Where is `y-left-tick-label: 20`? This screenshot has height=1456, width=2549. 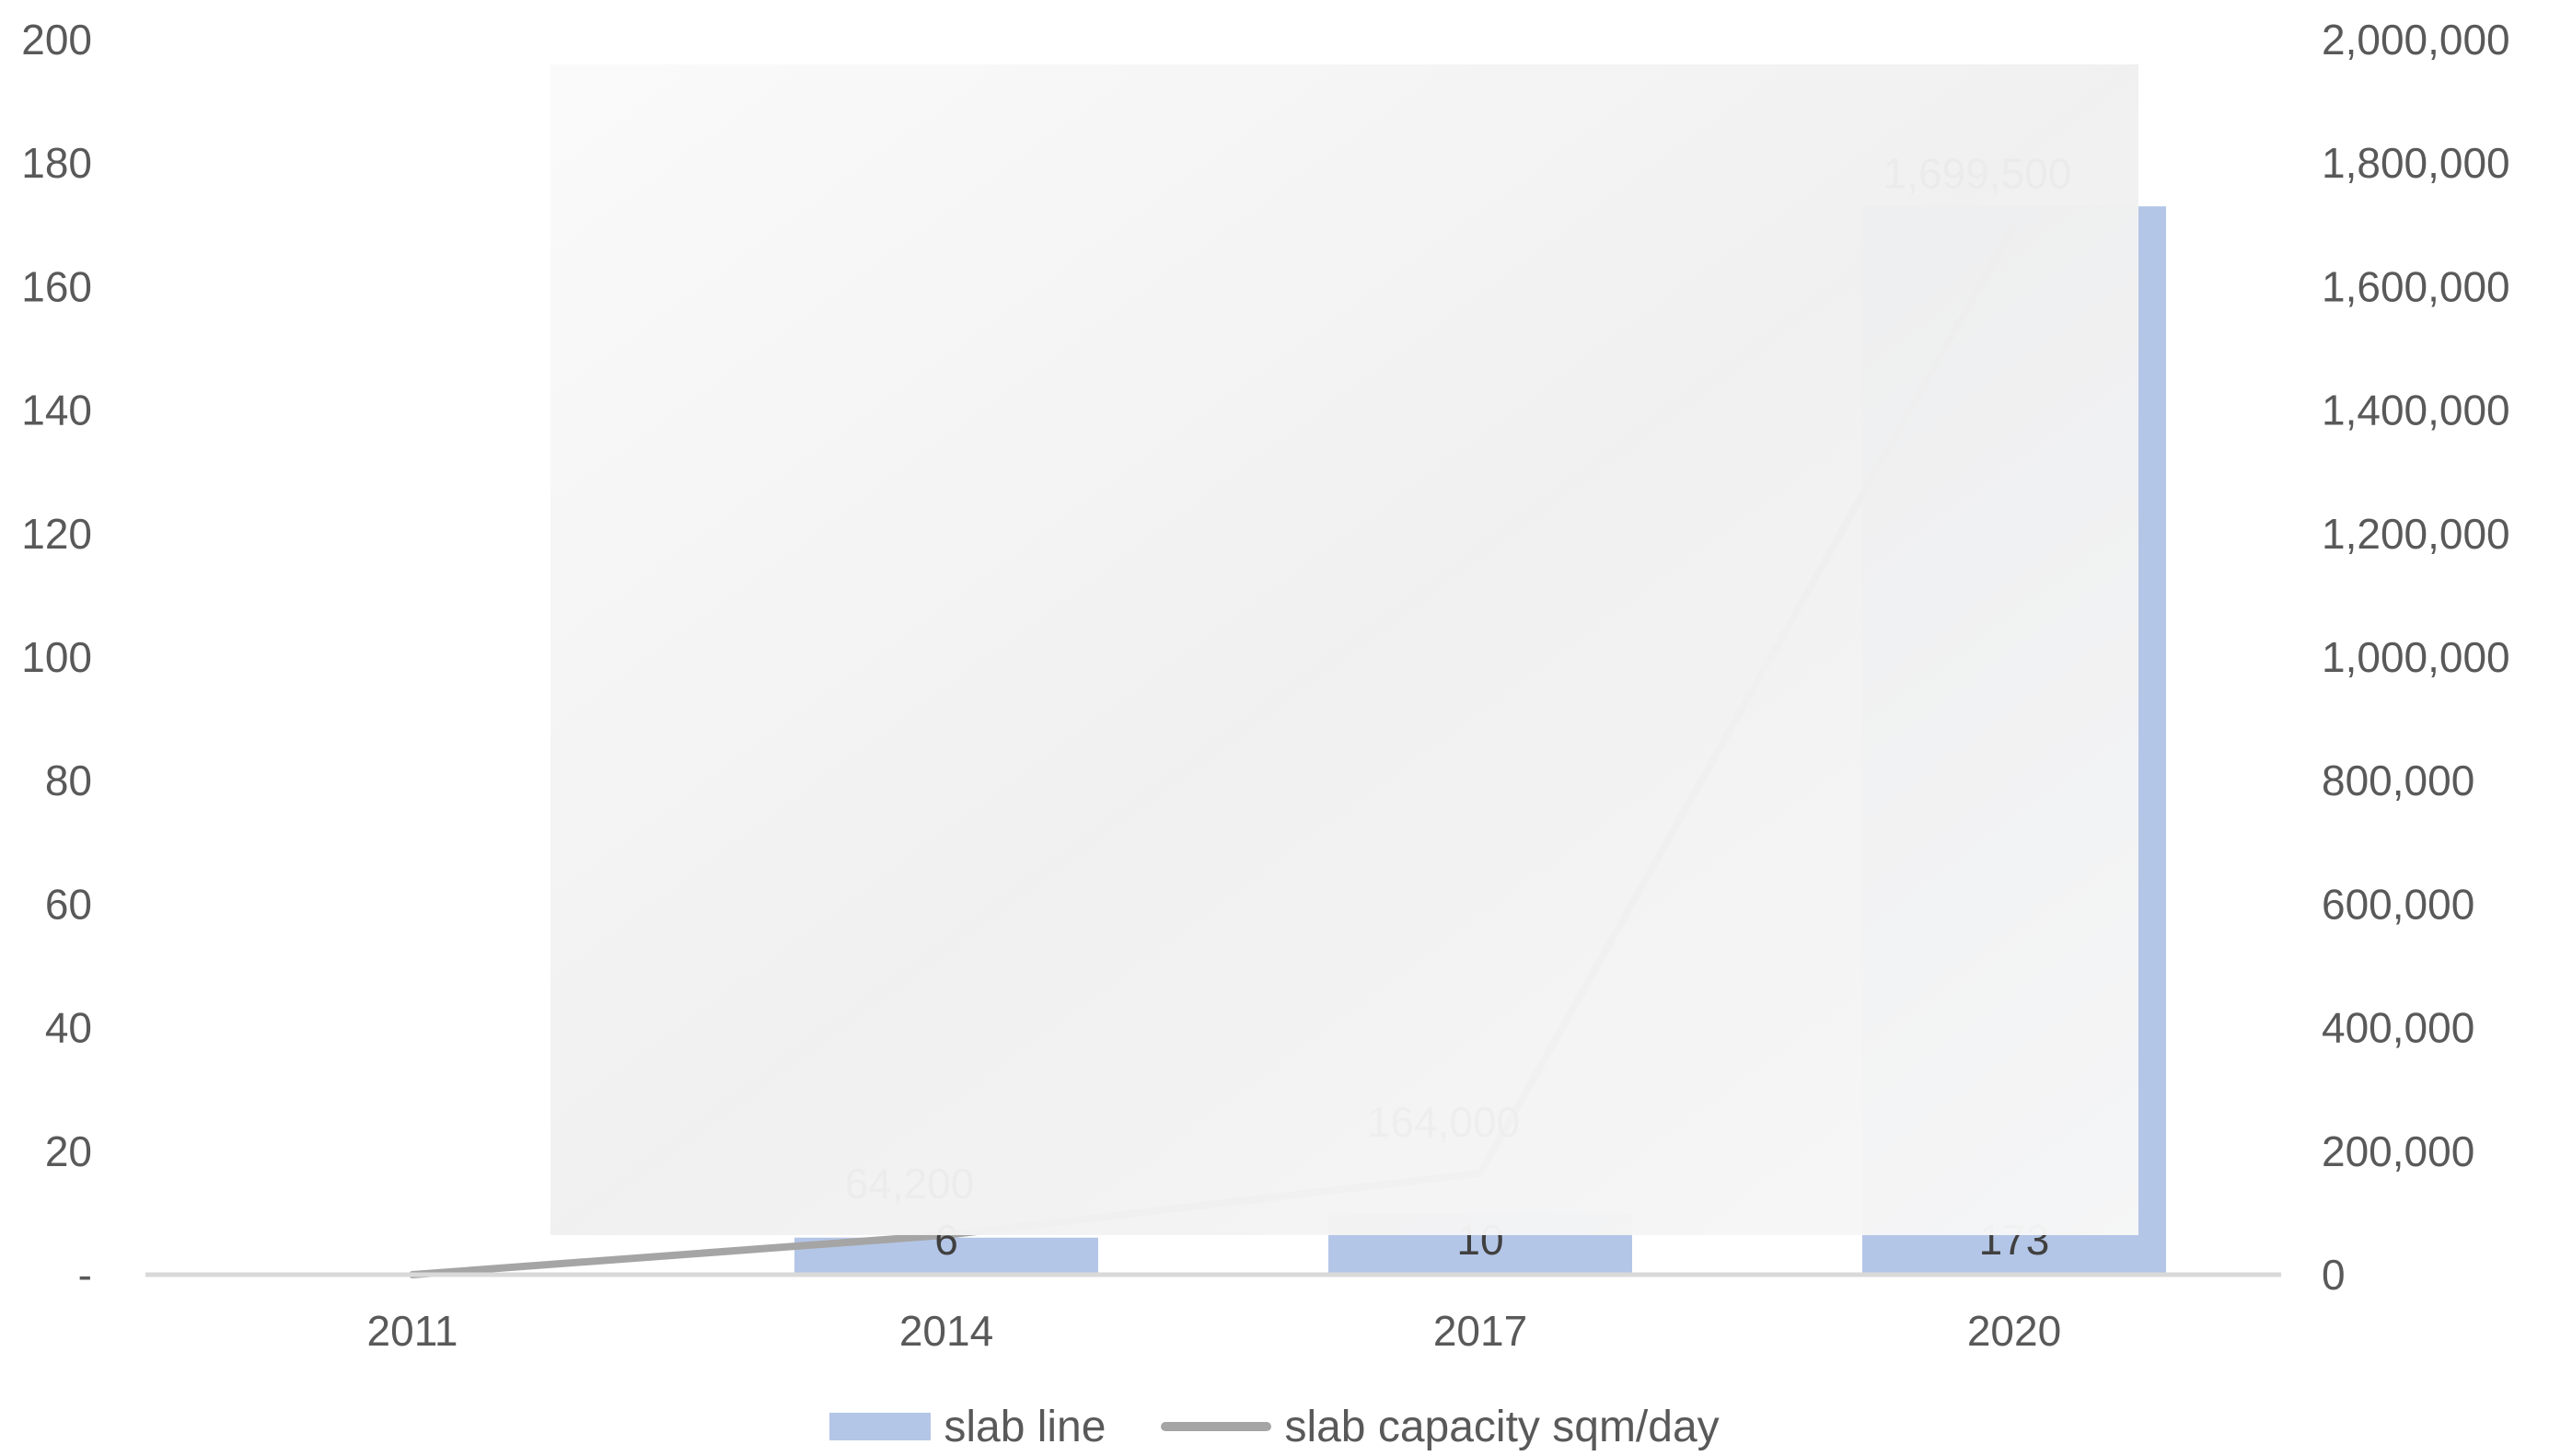 y-left-tick-label: 20 is located at coordinates (69, 1151).